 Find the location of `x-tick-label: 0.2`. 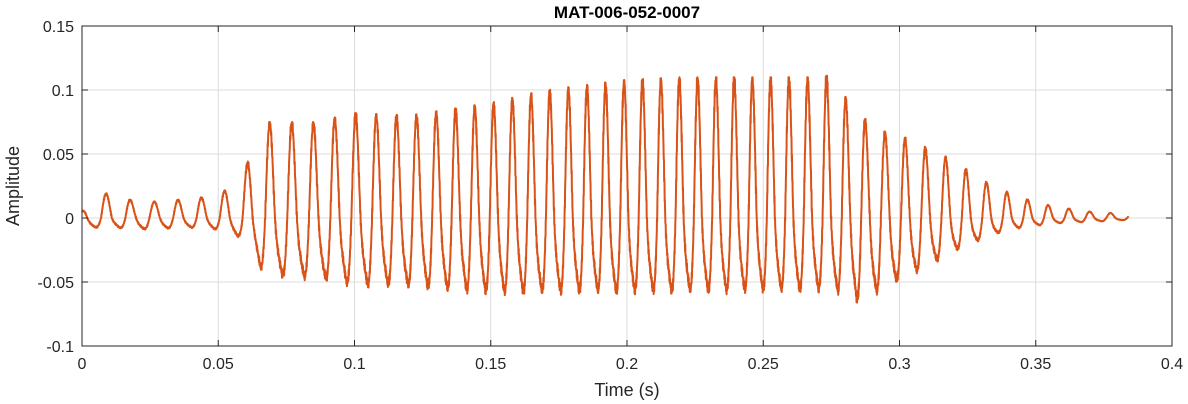

x-tick-label: 0.2 is located at coordinates (627, 364).